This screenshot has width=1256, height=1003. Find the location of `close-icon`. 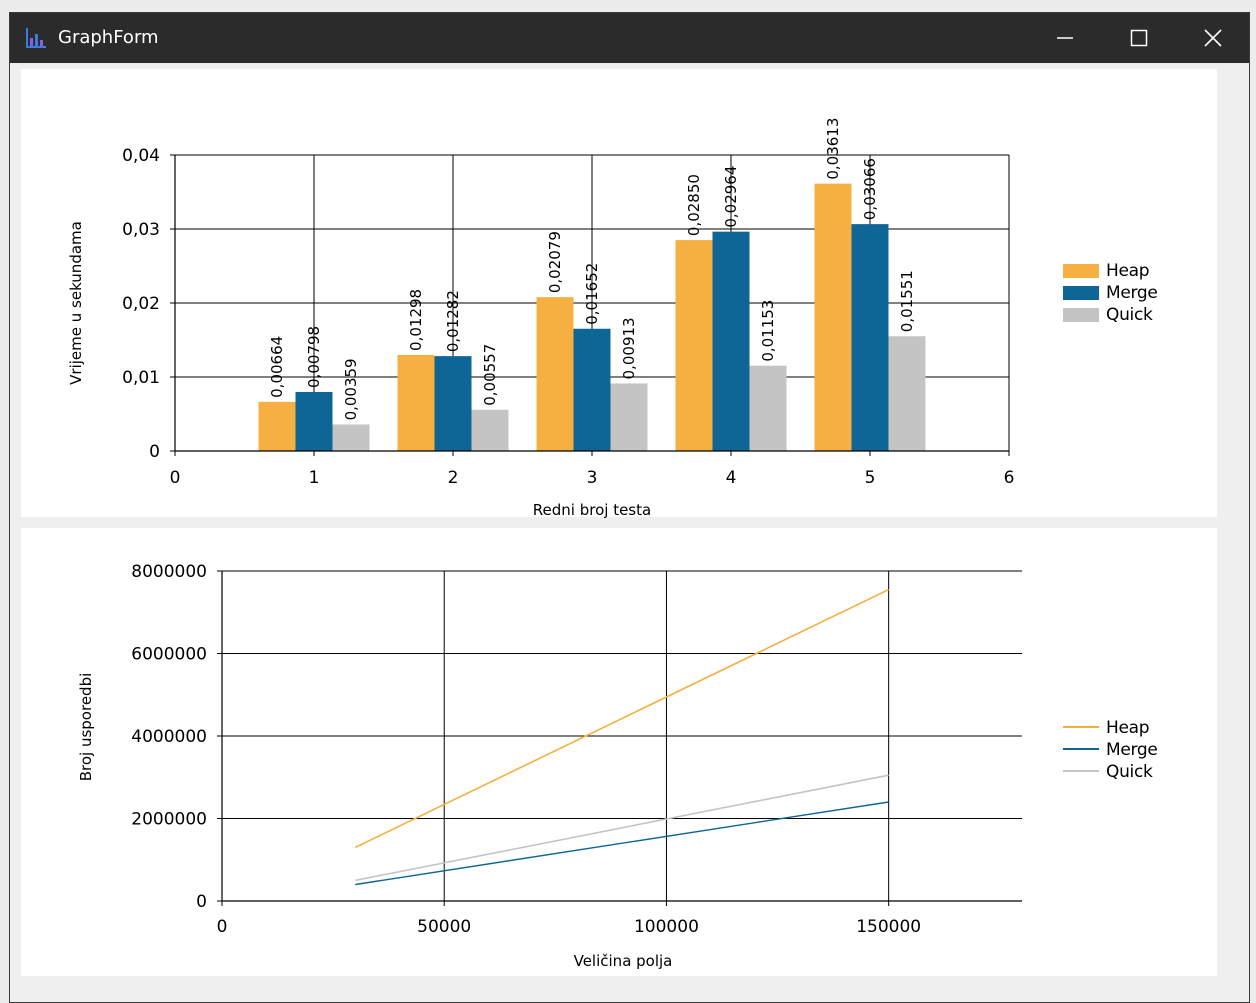

close-icon is located at coordinates (1213, 38).